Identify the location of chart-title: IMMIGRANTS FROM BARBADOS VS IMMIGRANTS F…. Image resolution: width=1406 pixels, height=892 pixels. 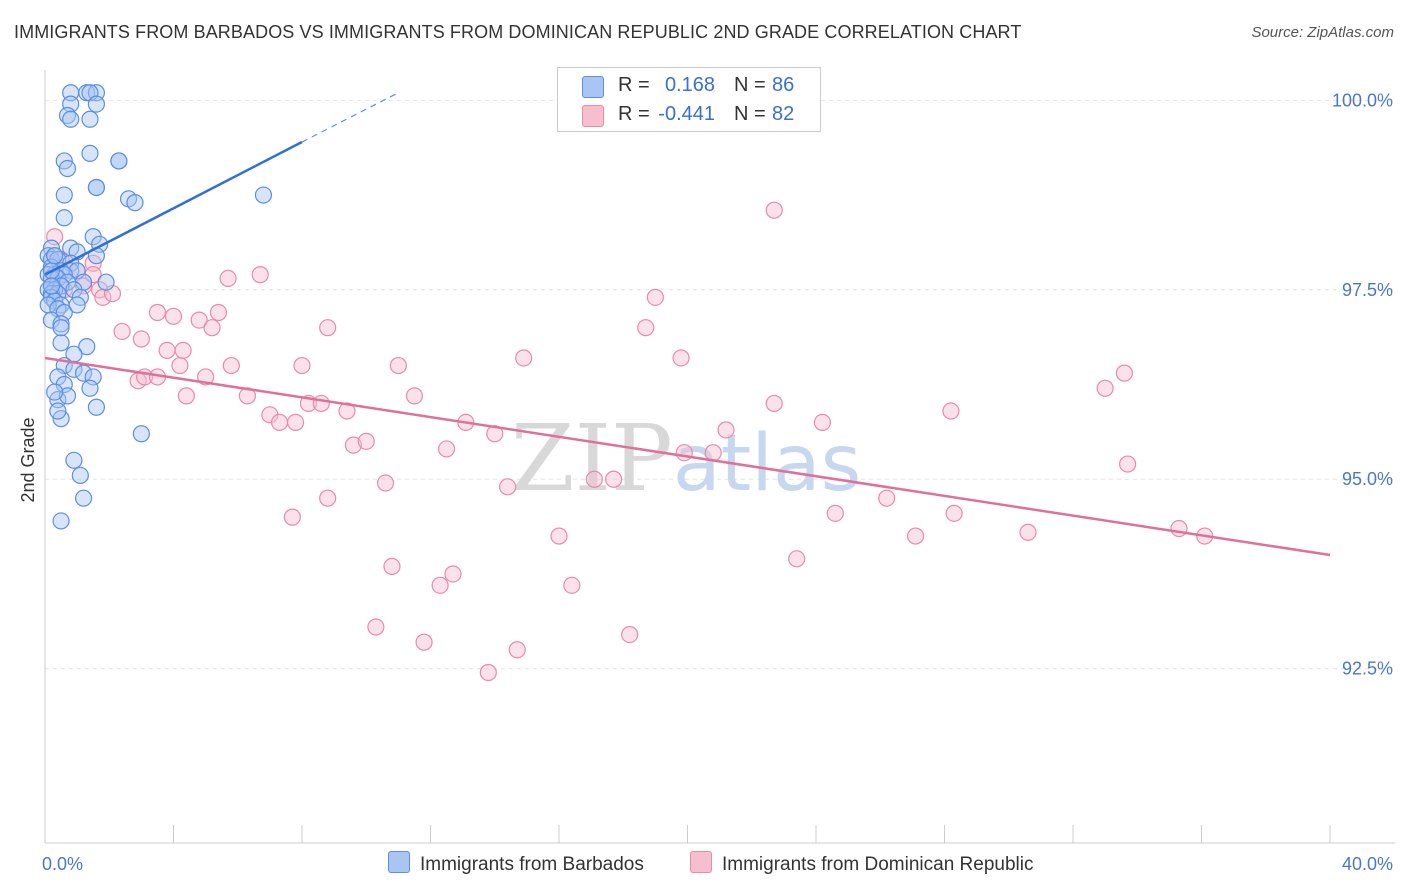
(518, 32).